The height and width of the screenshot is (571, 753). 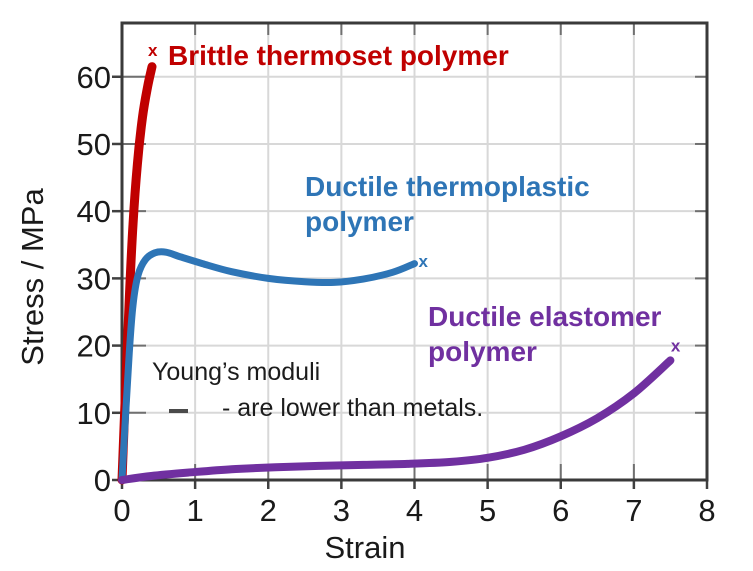 I want to click on end-marker-brittle-thermoset-polymer: x, so click(x=153, y=50).